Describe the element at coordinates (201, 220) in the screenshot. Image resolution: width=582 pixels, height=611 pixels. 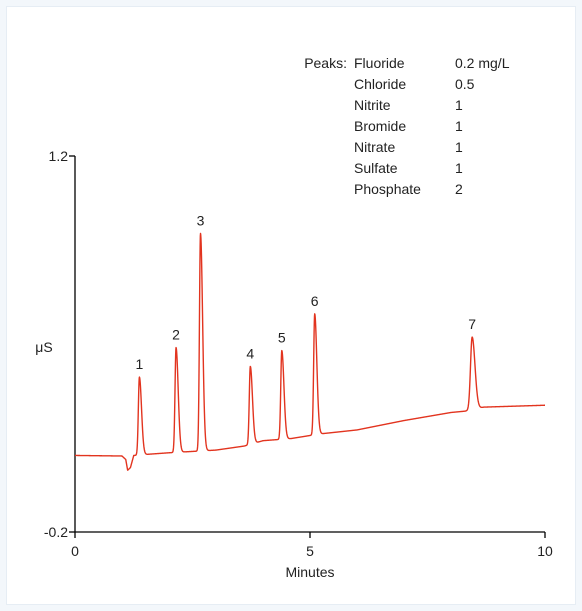
I see `peak-label: 3` at that location.